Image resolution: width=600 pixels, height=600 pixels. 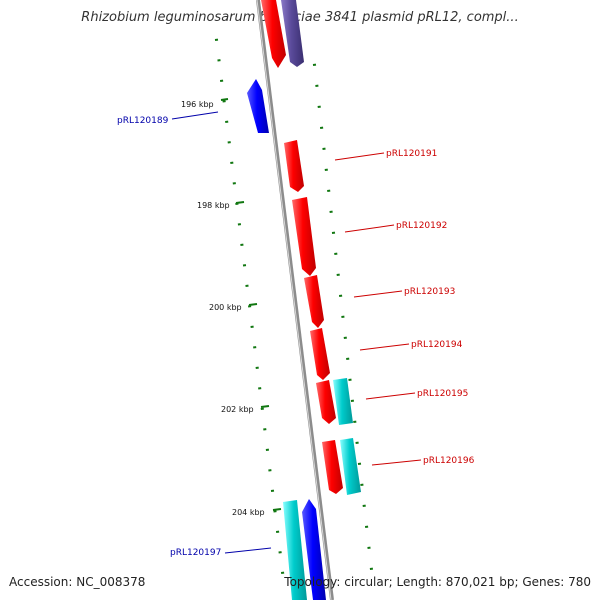 I want to click on plasmid-backbone-highlight, so click(x=294, y=300).